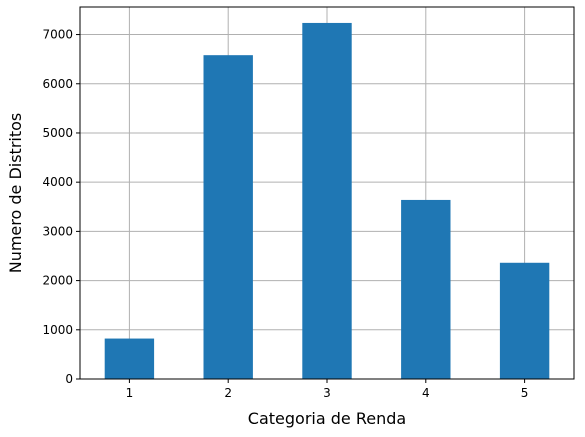 The image size is (585, 437). What do you see at coordinates (57, 182) in the screenshot?
I see `y-tick-label: 4000` at bounding box center [57, 182].